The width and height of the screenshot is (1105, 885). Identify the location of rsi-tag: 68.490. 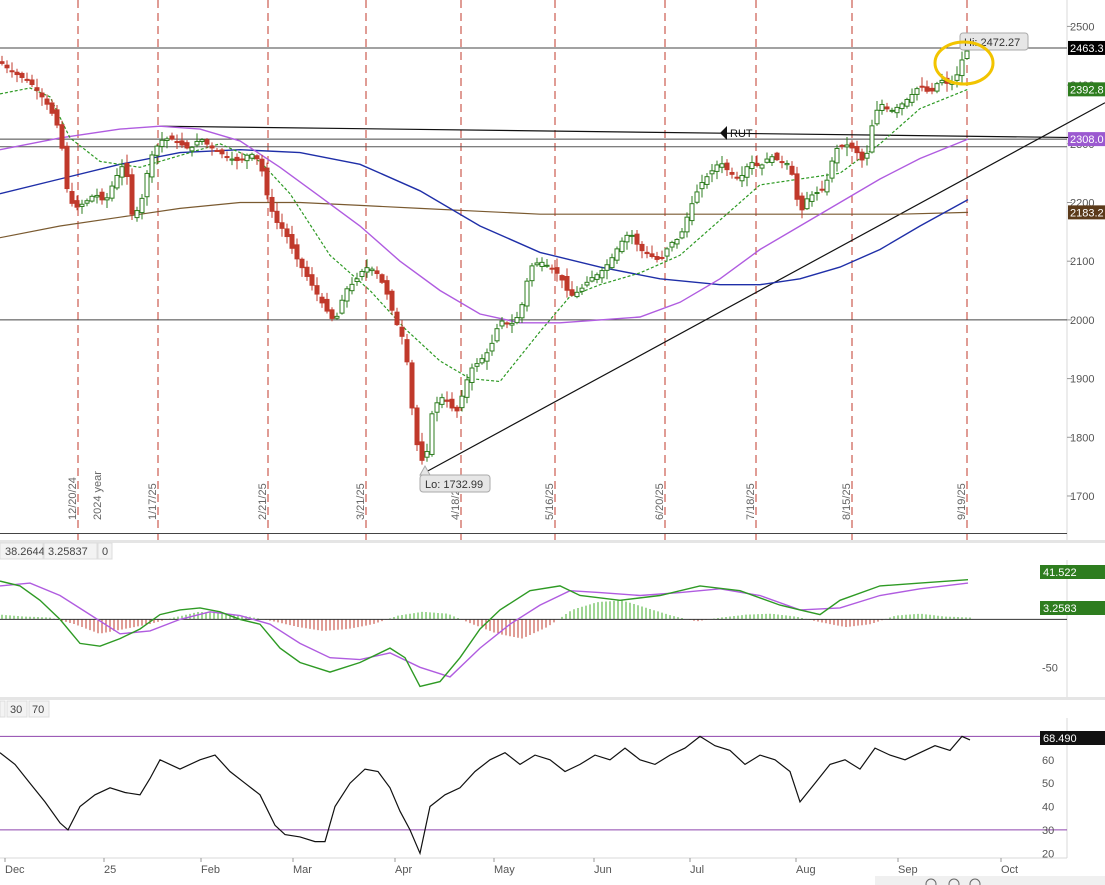
(1072, 738).